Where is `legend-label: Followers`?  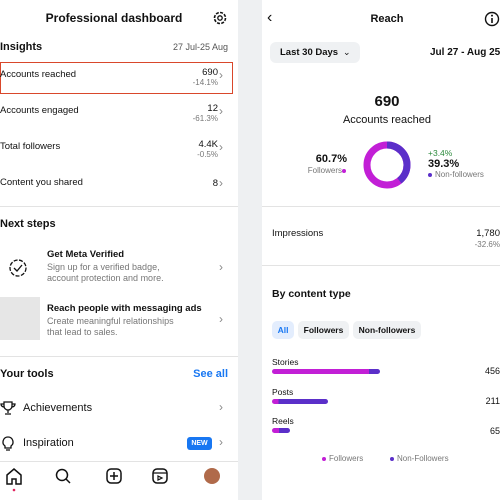 legend-label: Followers is located at coordinates (346, 458).